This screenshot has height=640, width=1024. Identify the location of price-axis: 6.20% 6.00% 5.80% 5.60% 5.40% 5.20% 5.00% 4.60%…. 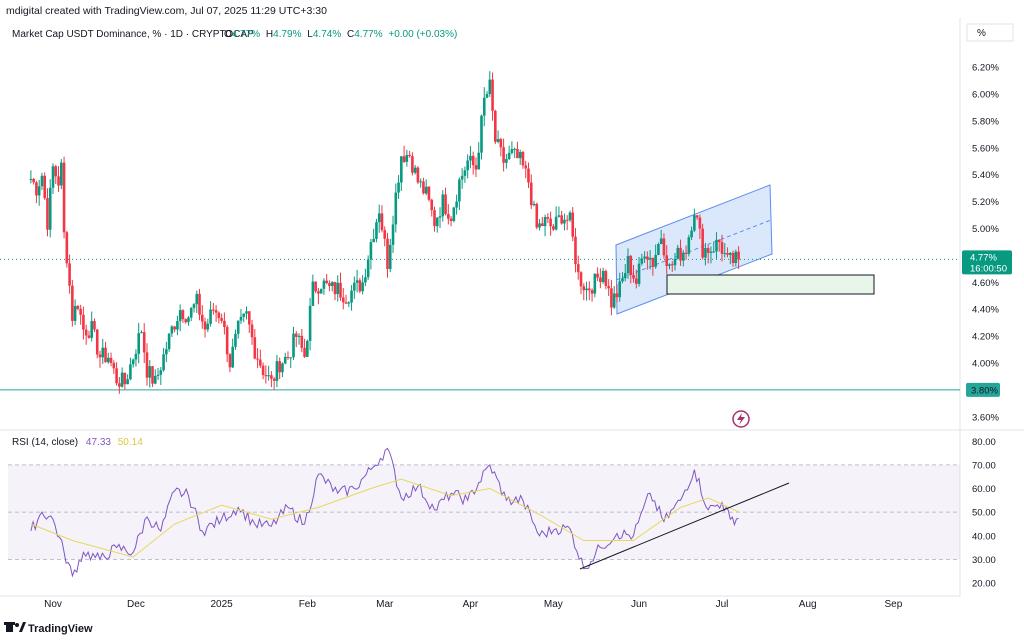
(987, 243).